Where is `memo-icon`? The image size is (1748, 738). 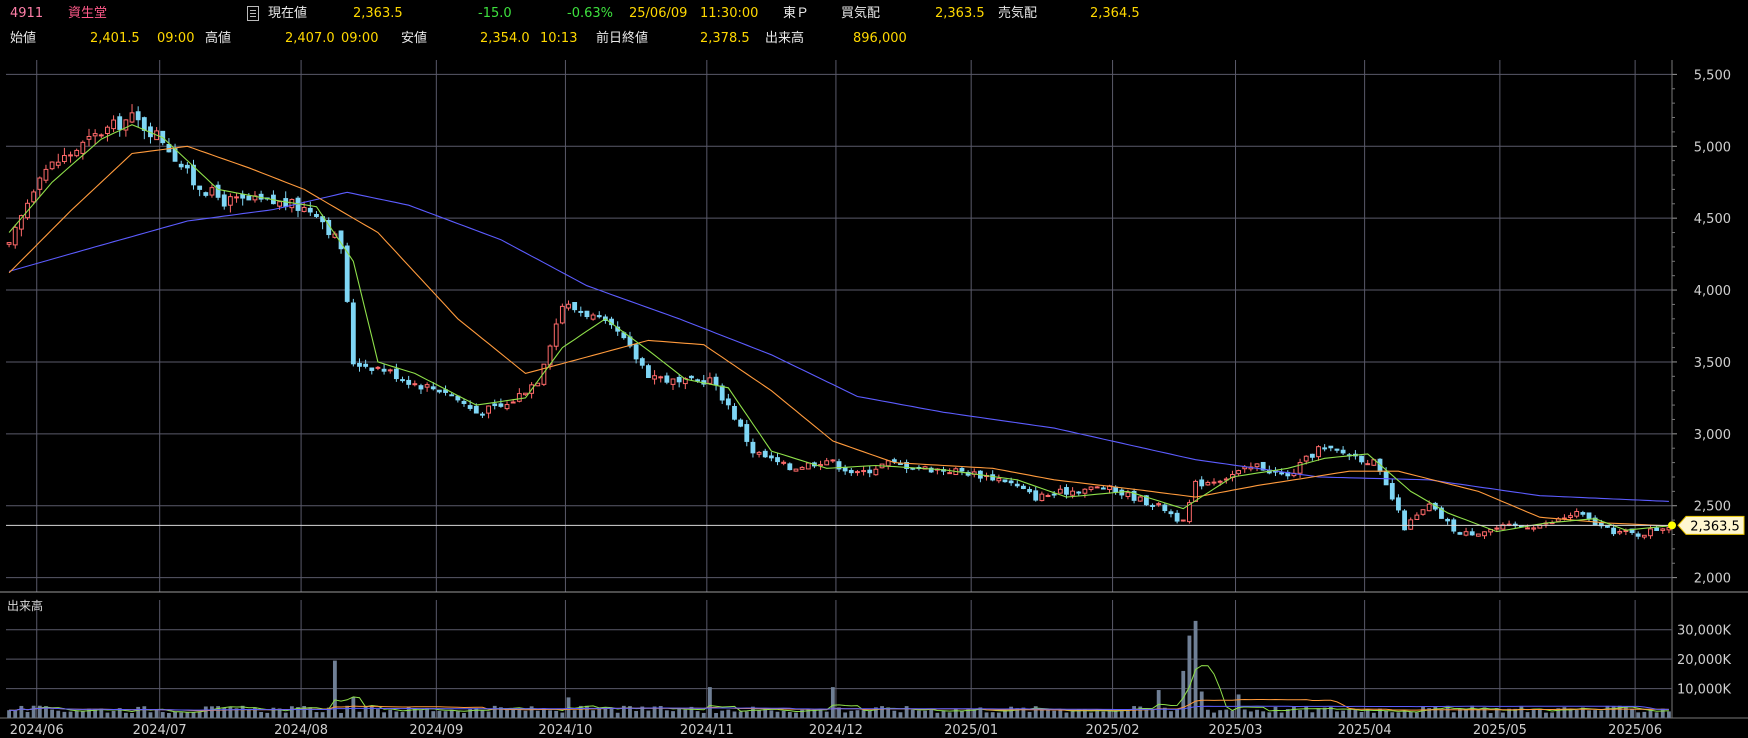 memo-icon is located at coordinates (253, 13).